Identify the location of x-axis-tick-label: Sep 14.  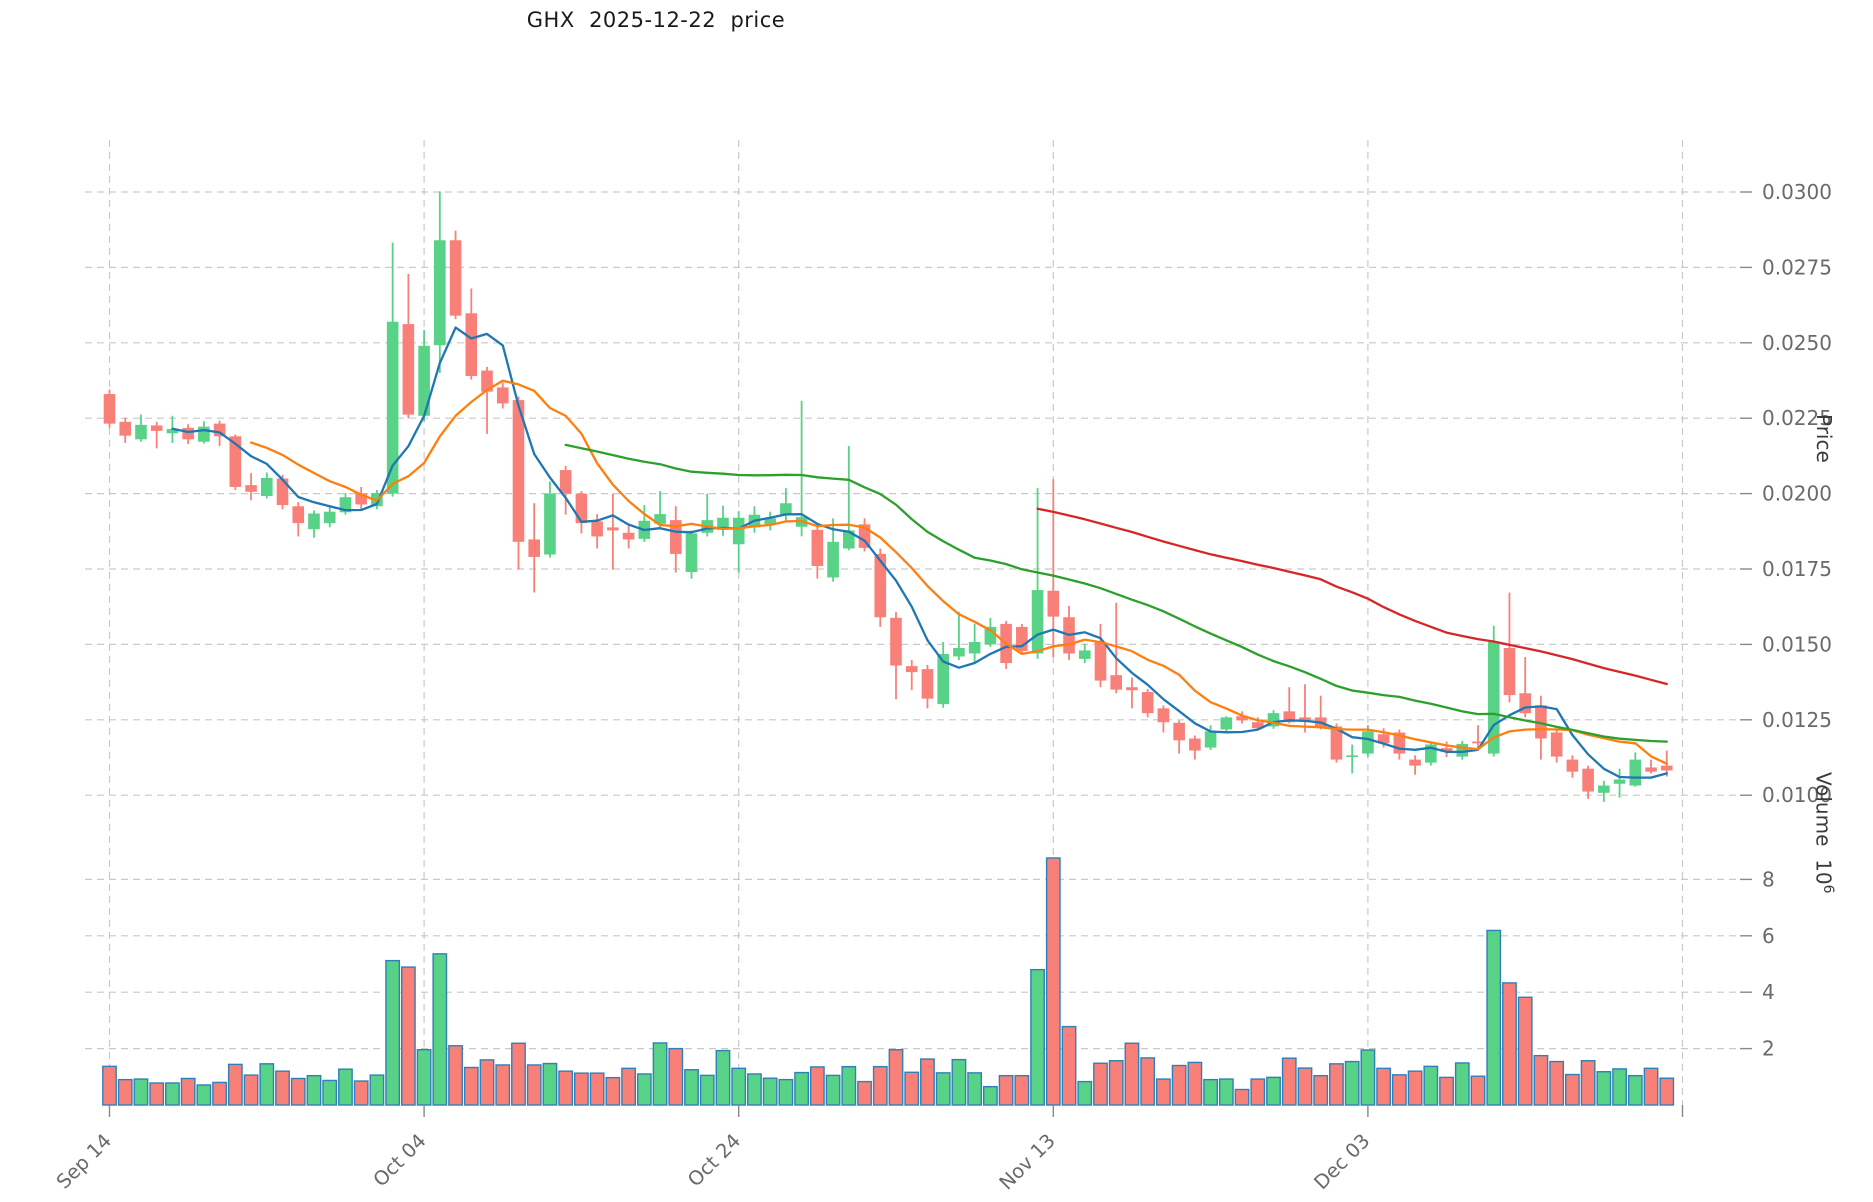
(84, 1161).